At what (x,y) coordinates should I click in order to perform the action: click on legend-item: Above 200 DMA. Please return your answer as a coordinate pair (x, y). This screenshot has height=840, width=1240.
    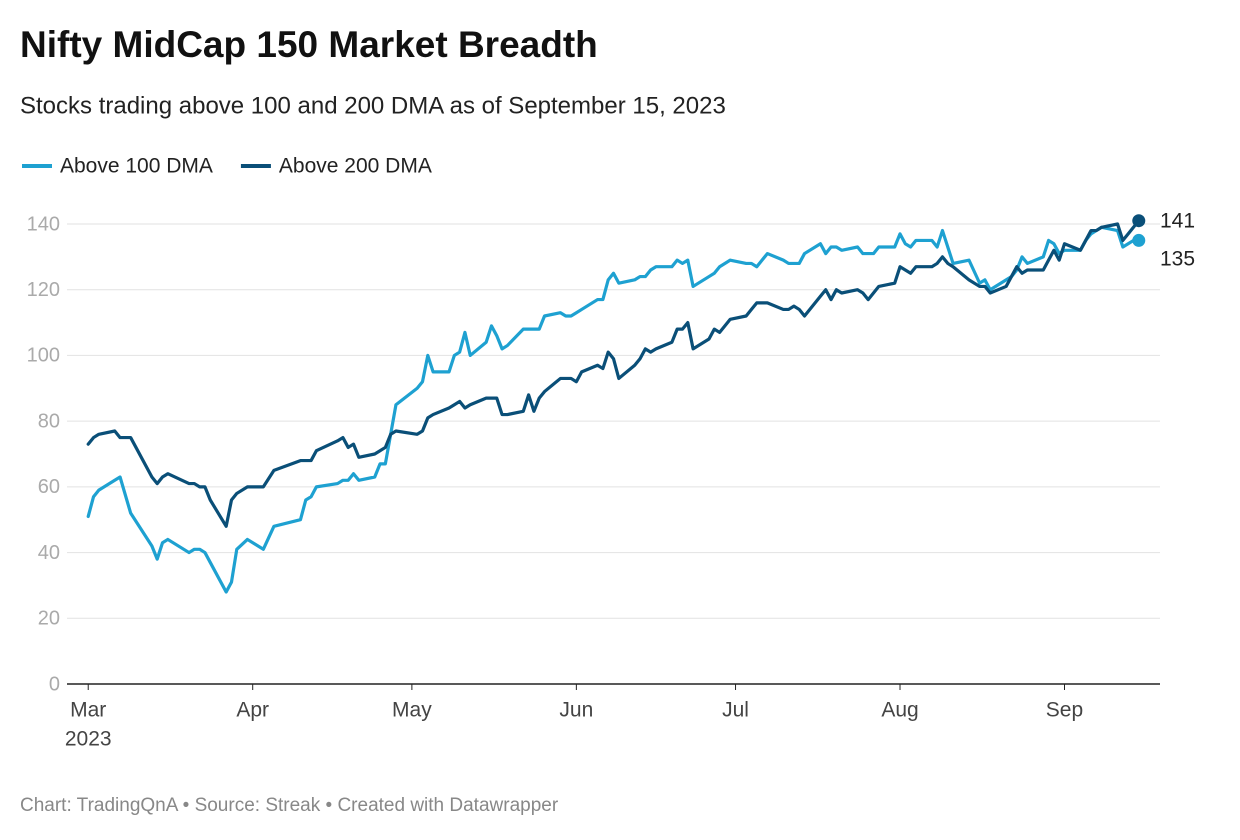
    Looking at the image, I should click on (336, 166).